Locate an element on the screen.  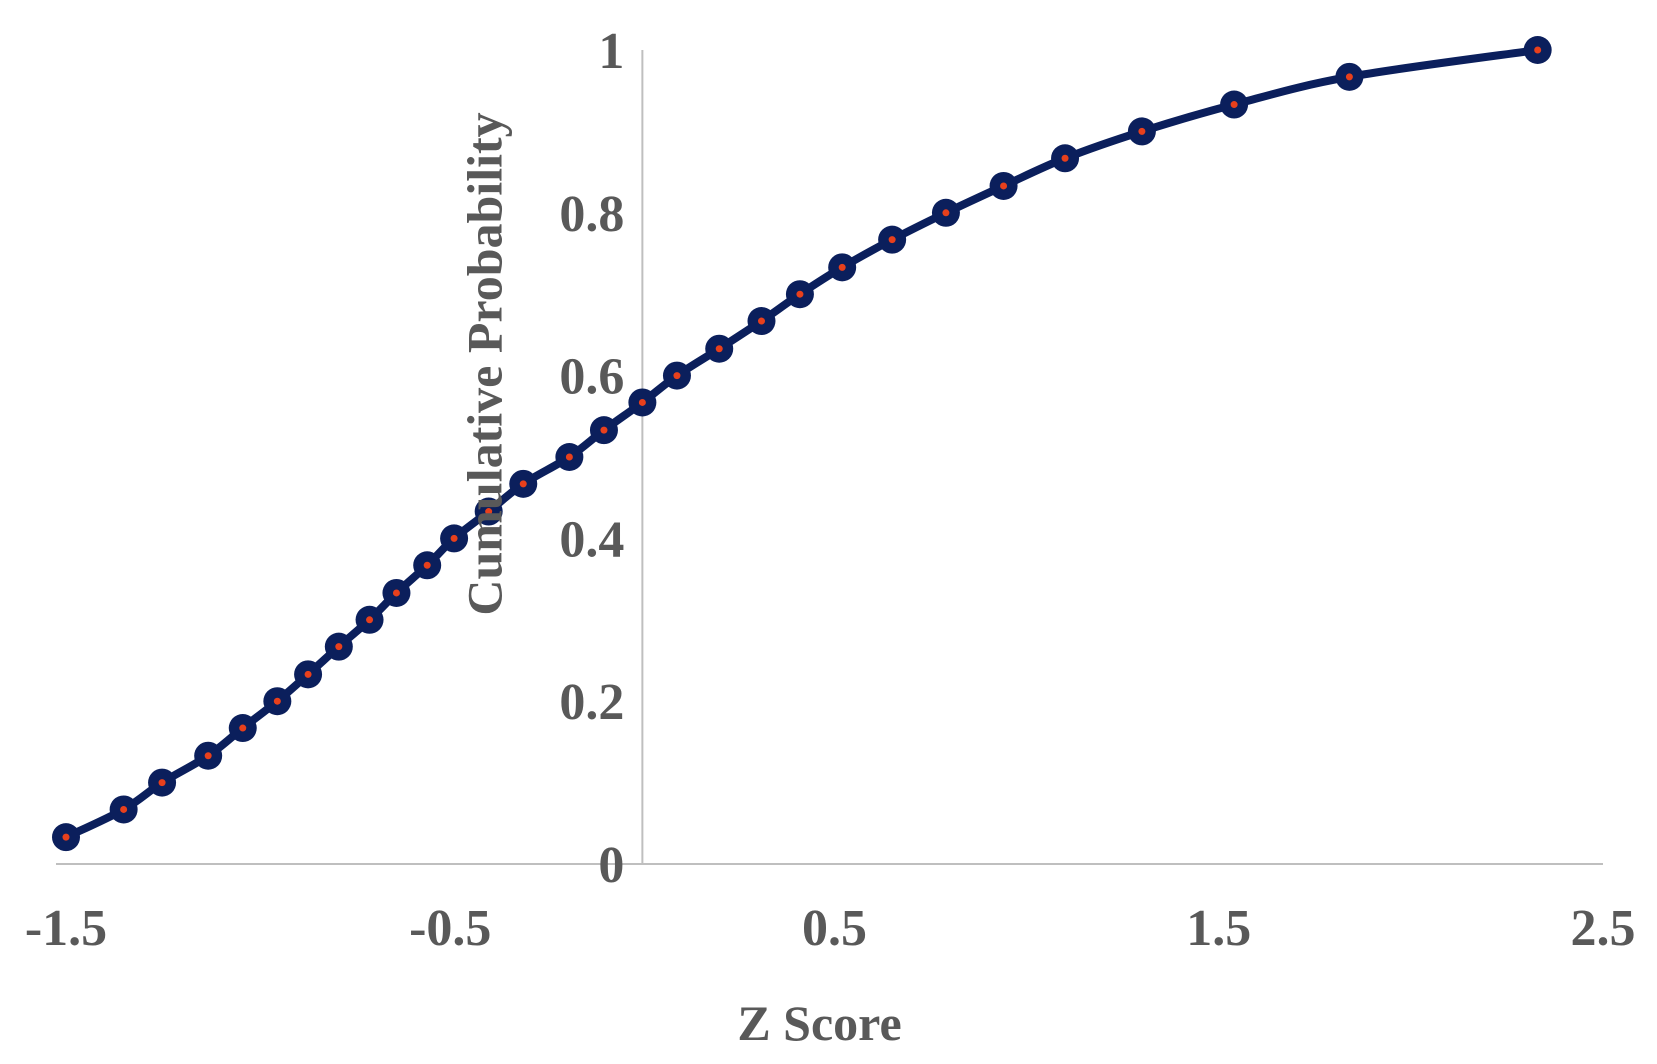
y-tick-labels: 0 0.2 0.4 0.6 0.8 1 is located at coordinates (591, 458).